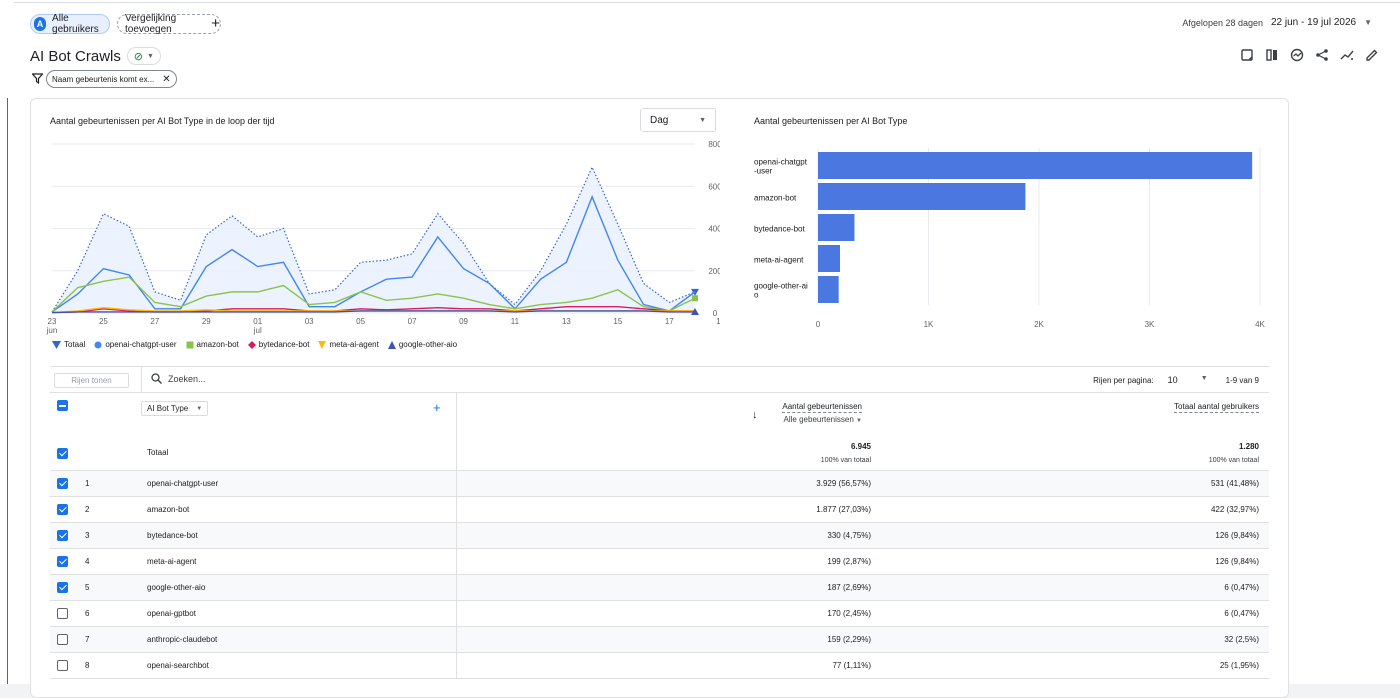 This screenshot has height=698, width=1400. What do you see at coordinates (212, 344) in the screenshot?
I see `legend-item-amazon-bot: amazon-bot` at bounding box center [212, 344].